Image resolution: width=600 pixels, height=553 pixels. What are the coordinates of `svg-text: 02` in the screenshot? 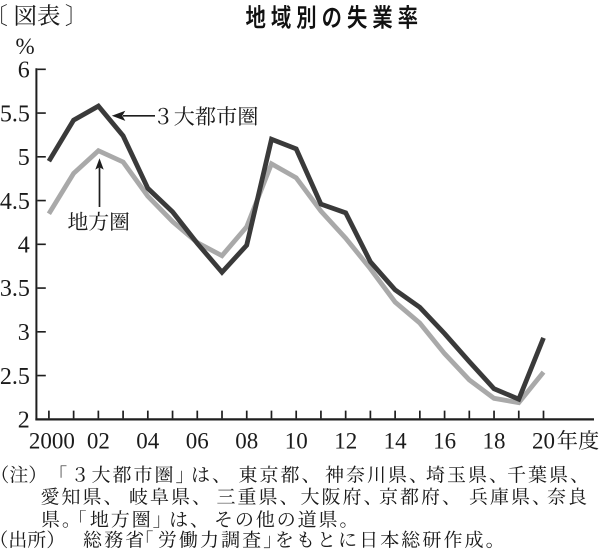 It's located at (98, 441).